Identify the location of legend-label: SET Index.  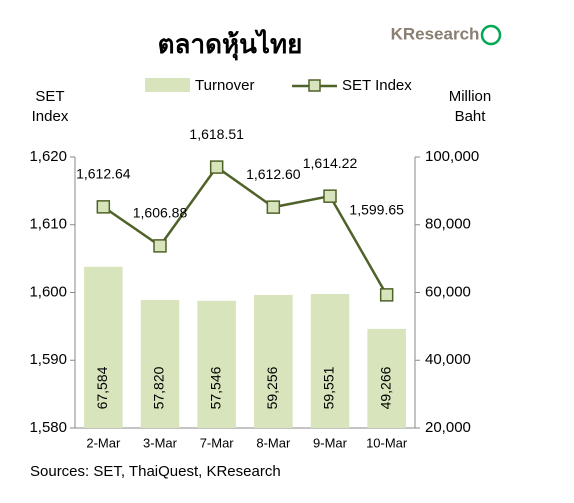
(377, 85).